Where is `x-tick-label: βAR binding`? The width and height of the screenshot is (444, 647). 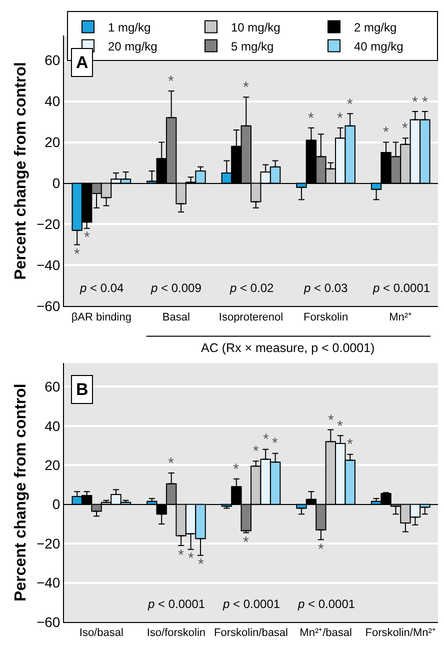 x-tick-label: βAR binding is located at coordinates (101, 317).